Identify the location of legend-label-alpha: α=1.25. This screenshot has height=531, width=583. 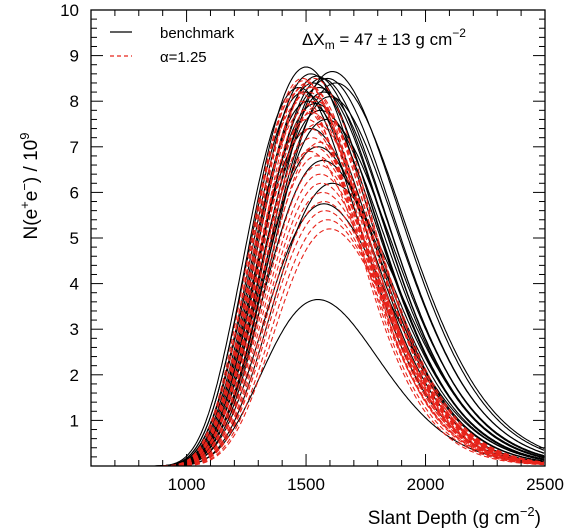
(183, 57).